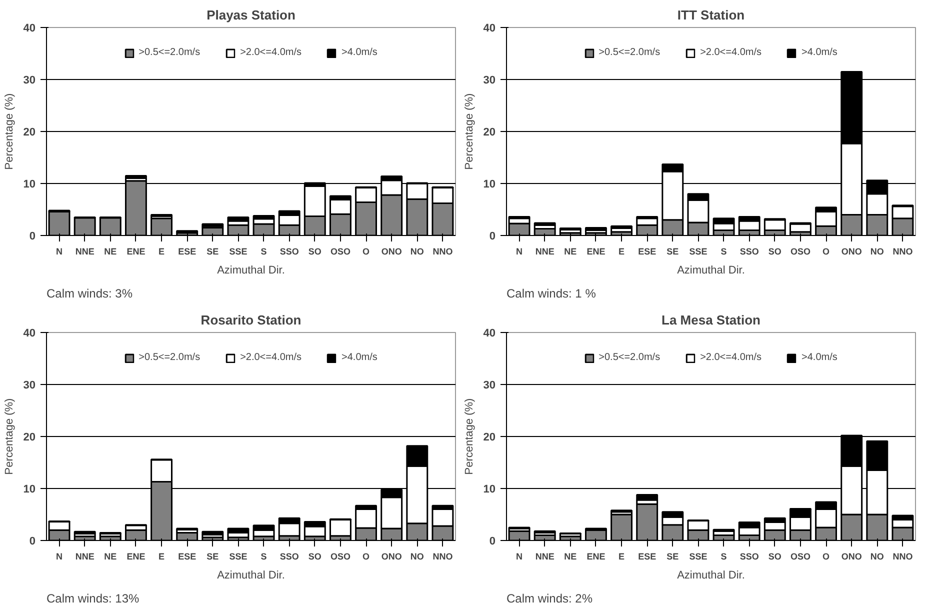 This screenshot has height=611, width=928. Describe the element at coordinates (711, 15) in the screenshot. I see `chart-title: ITT Station` at that location.